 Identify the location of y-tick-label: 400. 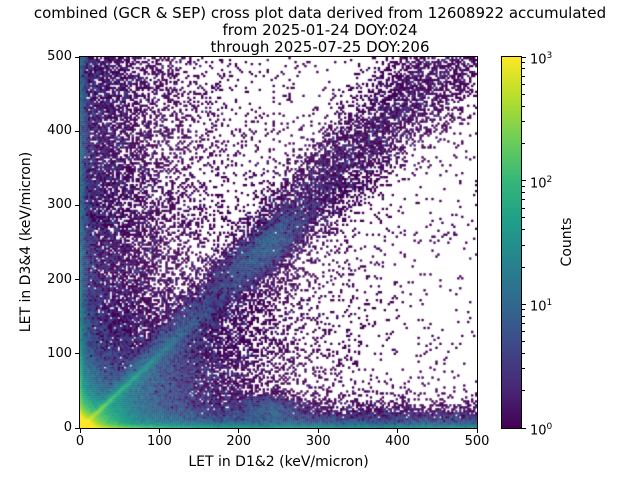
(59, 131).